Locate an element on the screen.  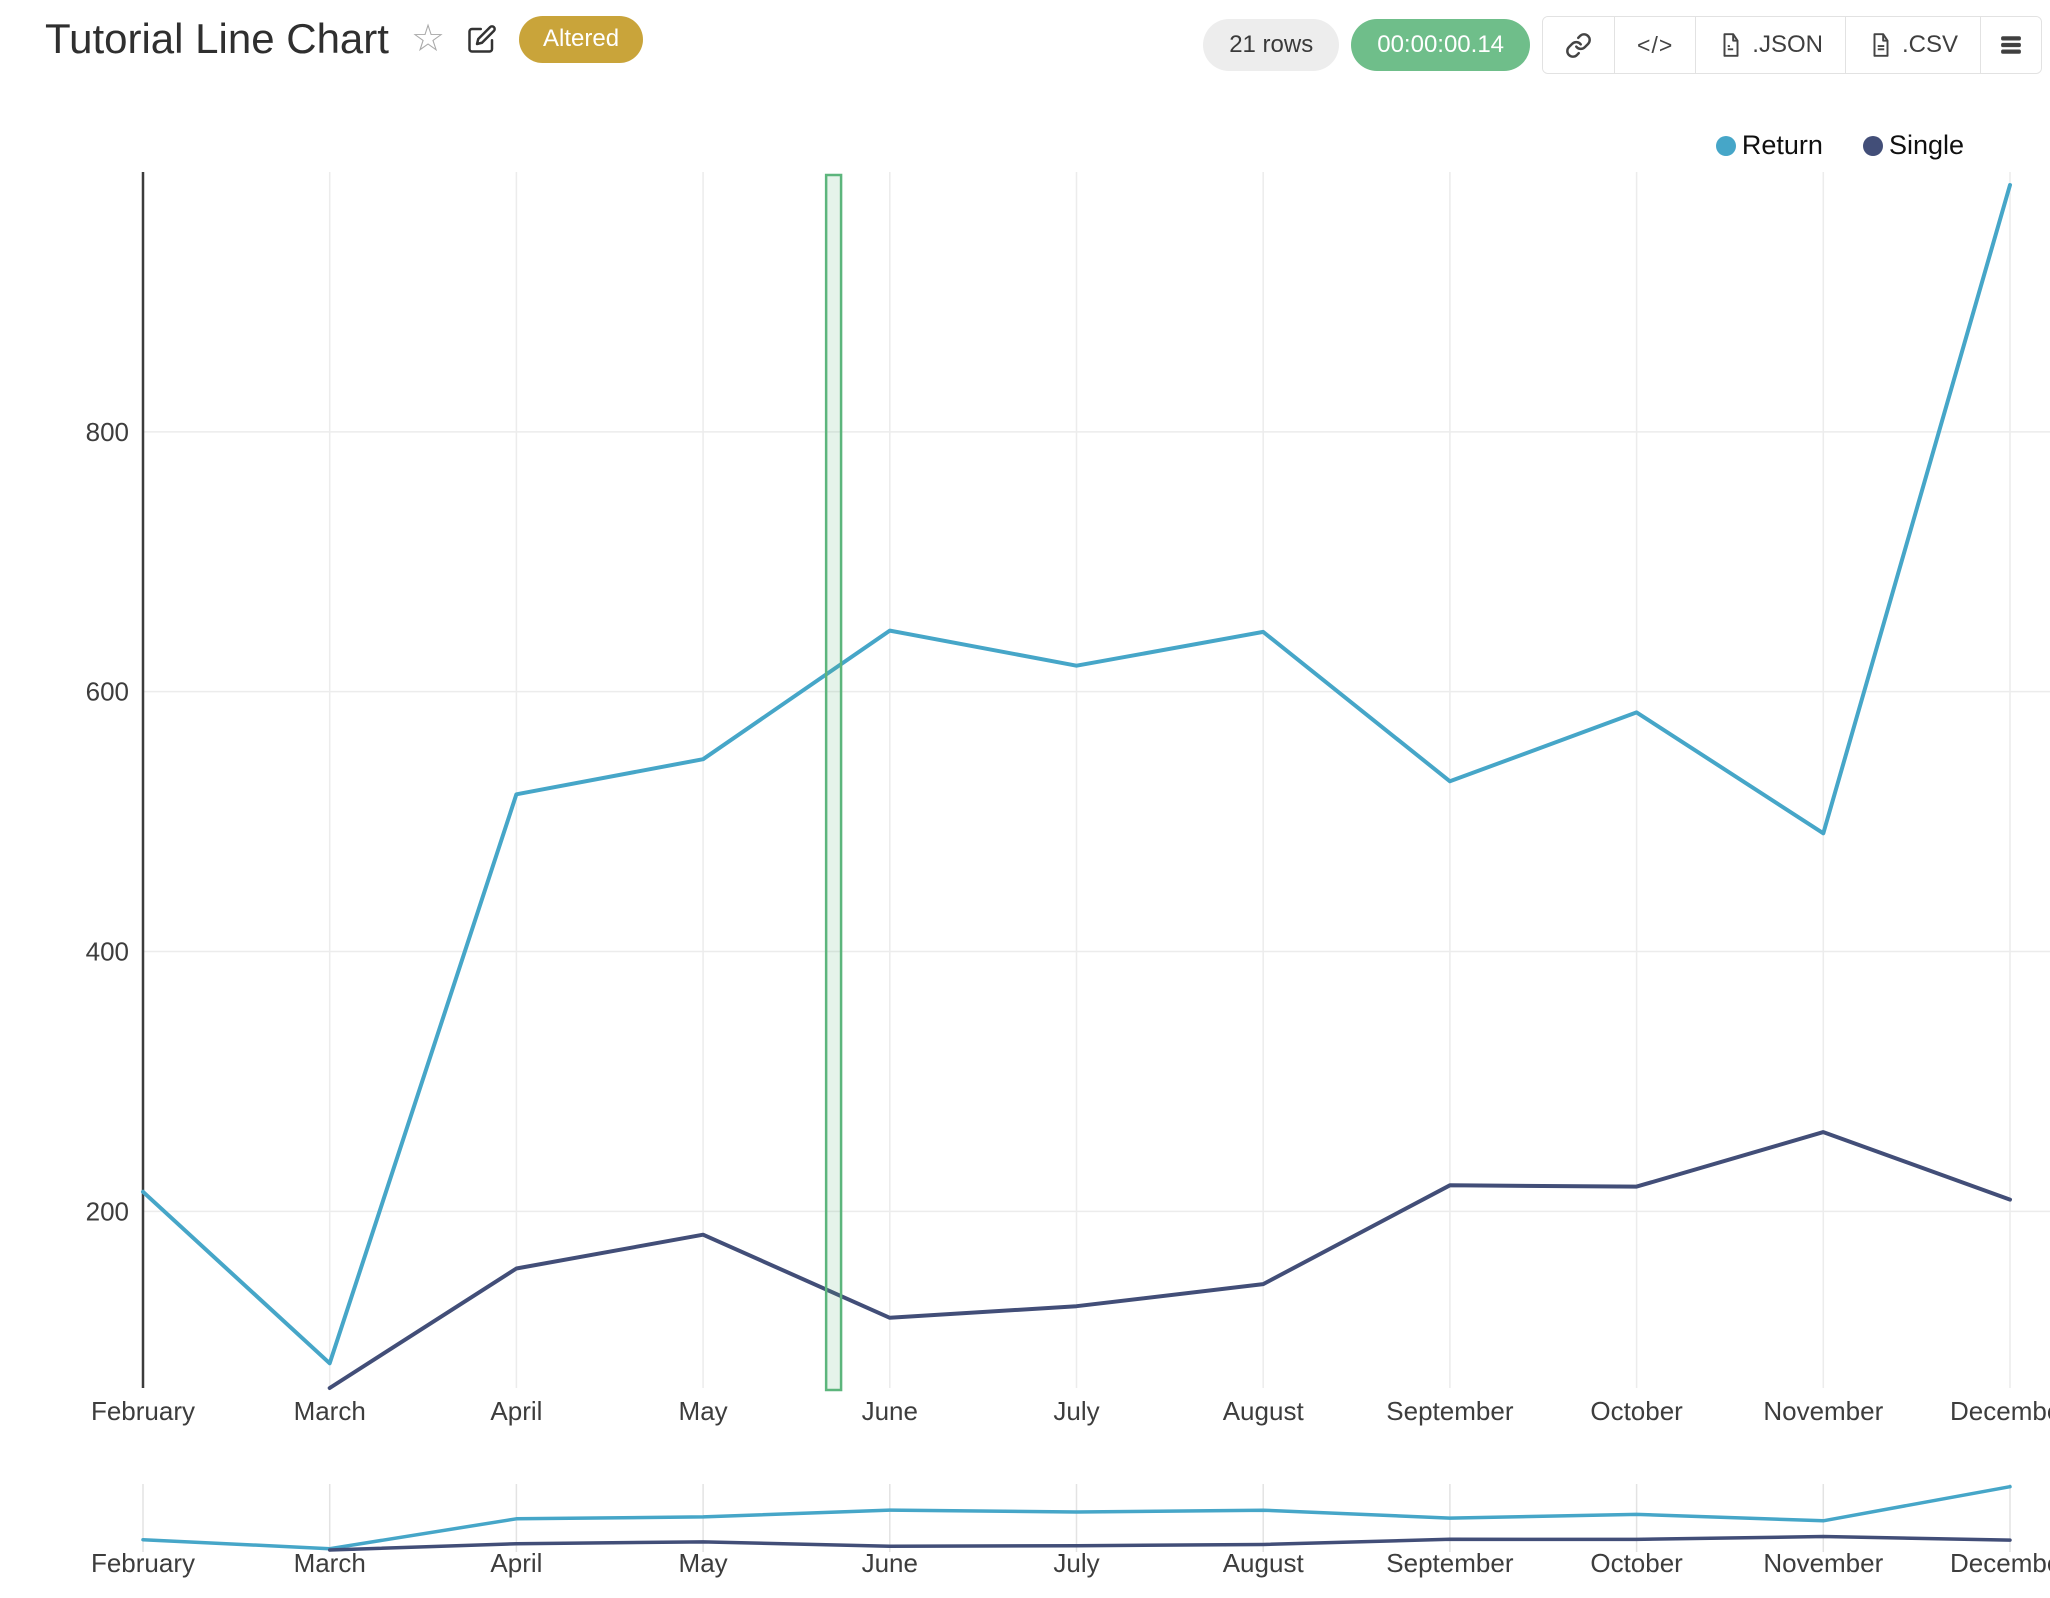
favorite-star-icon: ☆ is located at coordinates (428, 39).